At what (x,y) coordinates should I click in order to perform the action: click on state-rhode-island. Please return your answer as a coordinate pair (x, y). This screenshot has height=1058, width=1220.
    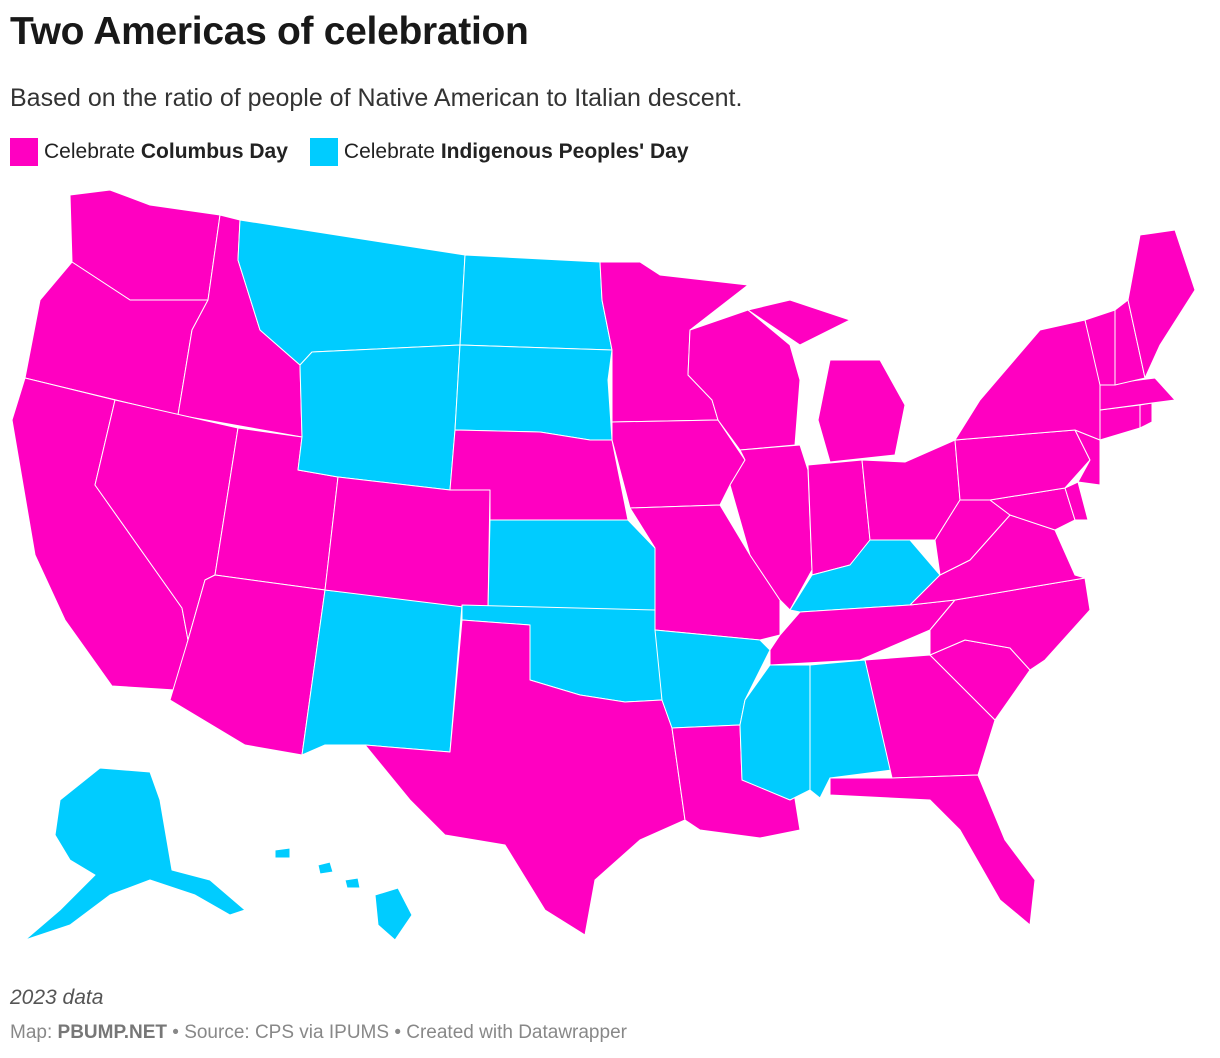
    Looking at the image, I should click on (1146, 415).